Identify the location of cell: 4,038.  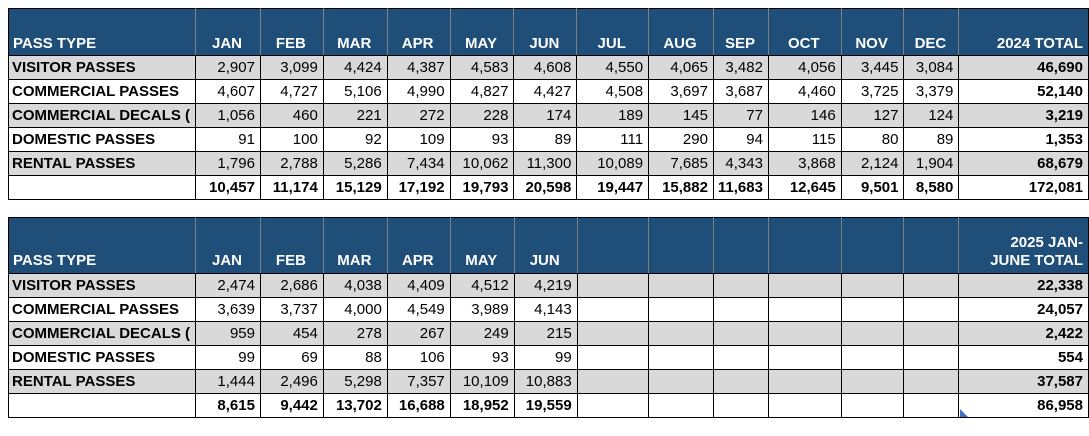
(355, 285).